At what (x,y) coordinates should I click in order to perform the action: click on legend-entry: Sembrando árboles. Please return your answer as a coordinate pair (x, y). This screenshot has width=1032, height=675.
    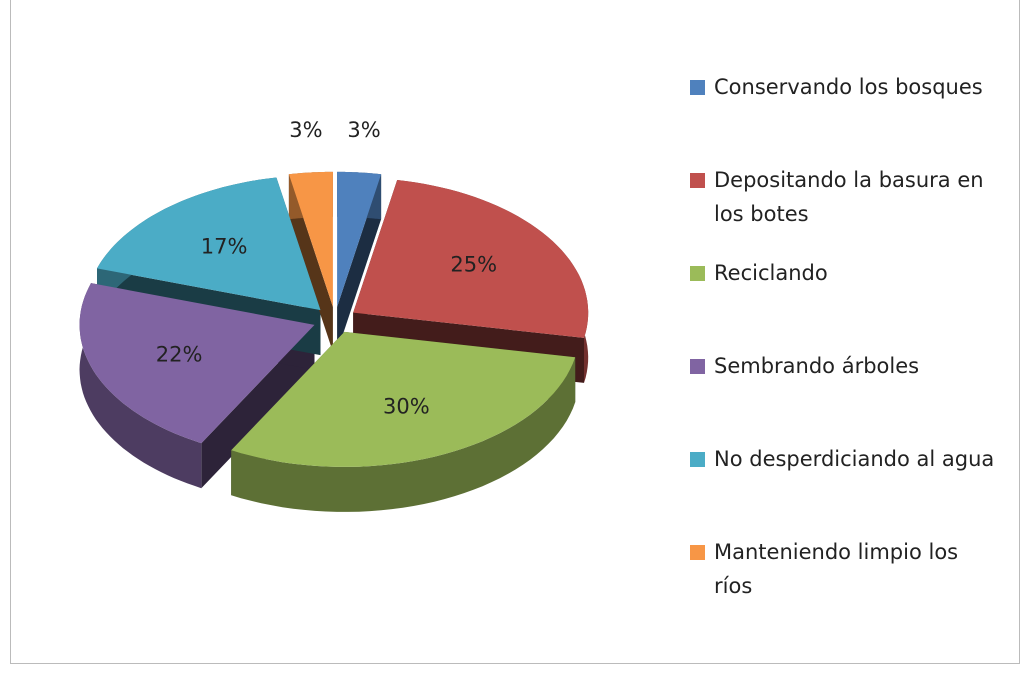
    Looking at the image, I should click on (845, 395).